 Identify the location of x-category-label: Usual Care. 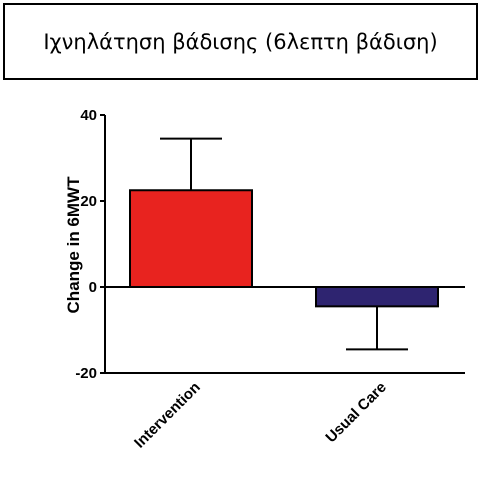
(355, 412).